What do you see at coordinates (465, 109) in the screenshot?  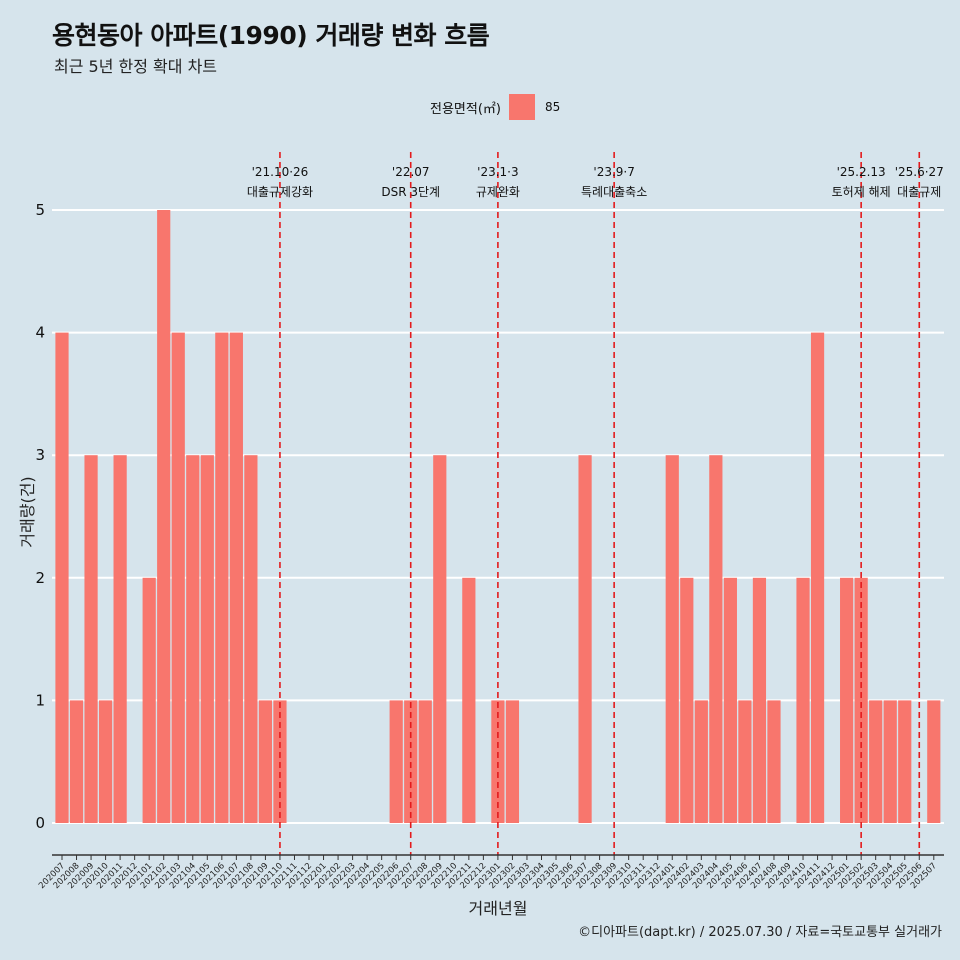 I see `legend-title: 전용면적(㎡)` at bounding box center [465, 109].